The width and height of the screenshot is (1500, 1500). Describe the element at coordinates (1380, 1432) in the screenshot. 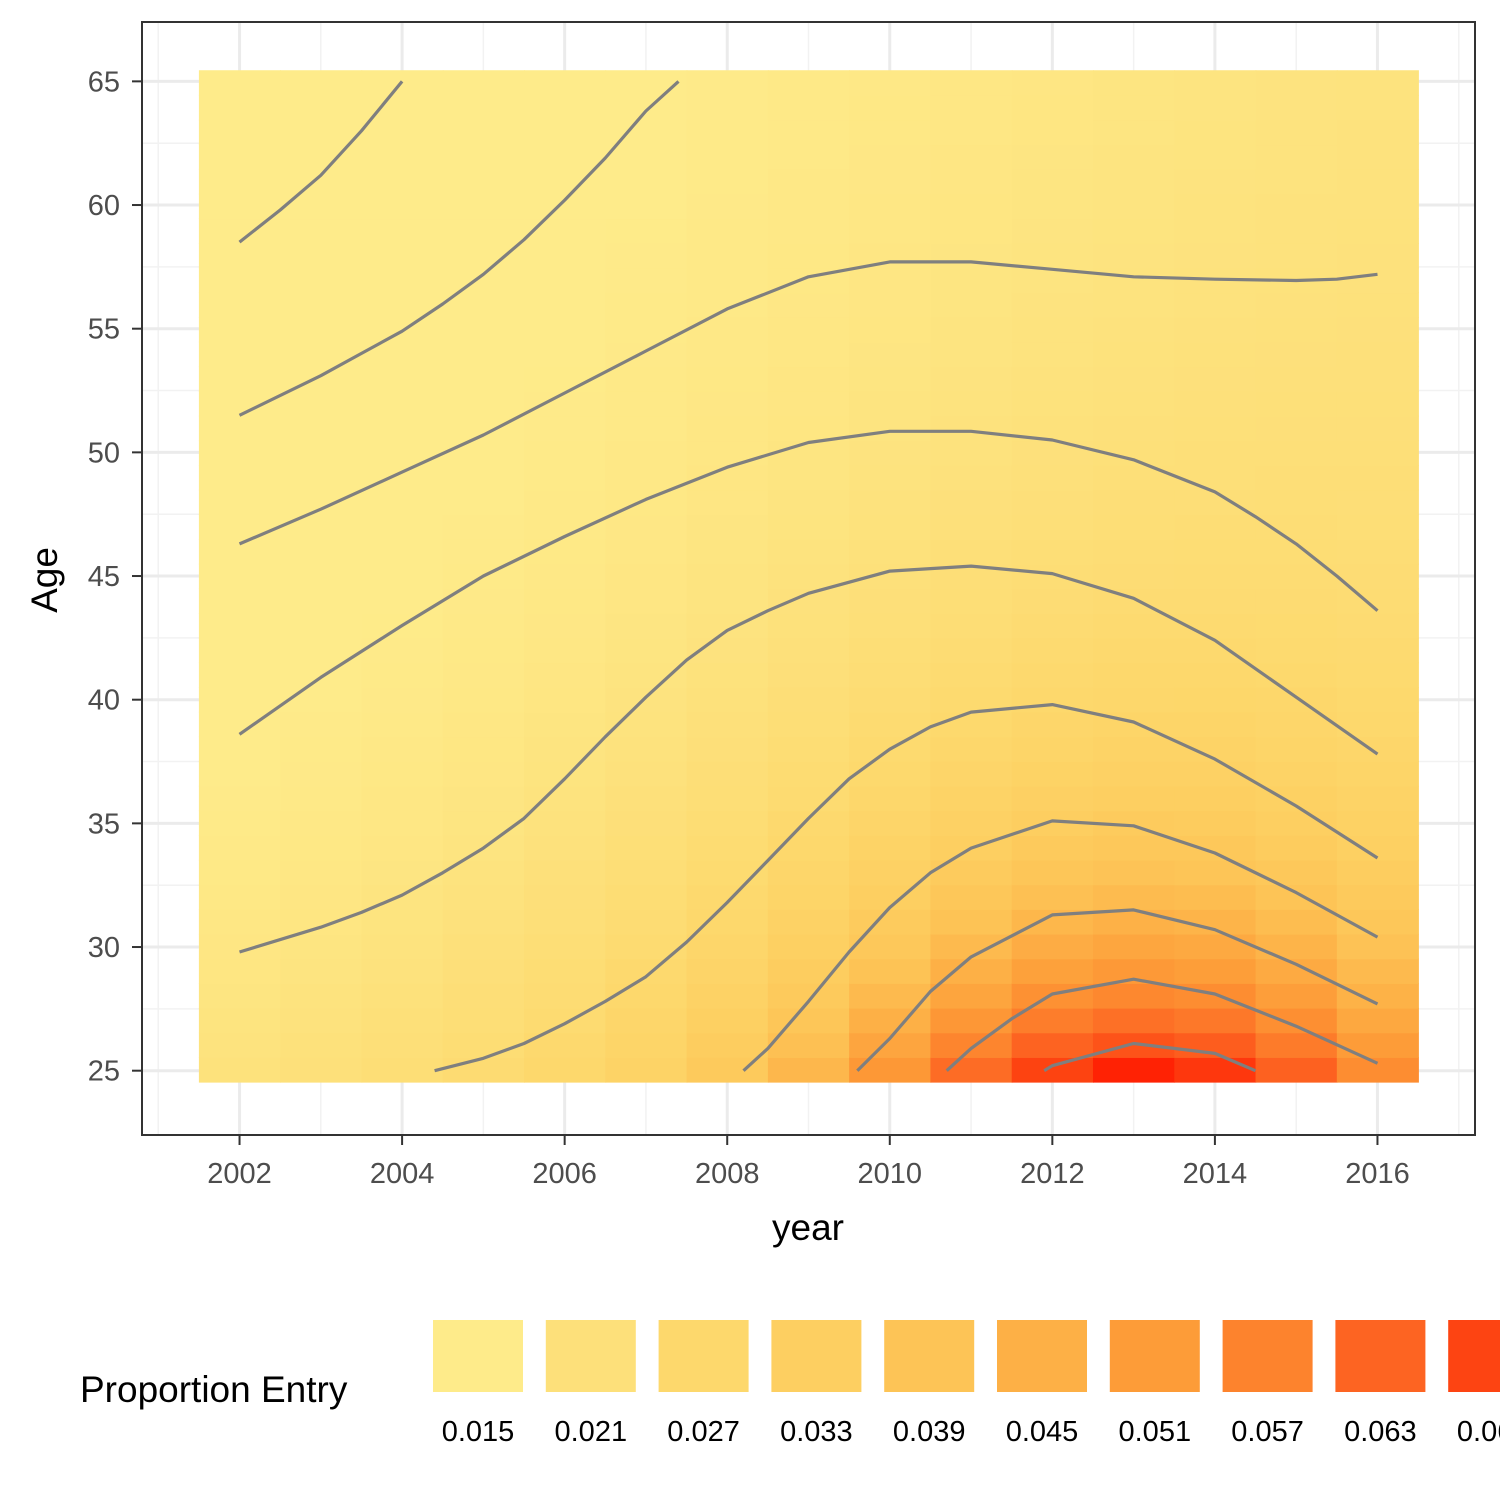

I see `legend-label: 0.063` at that location.